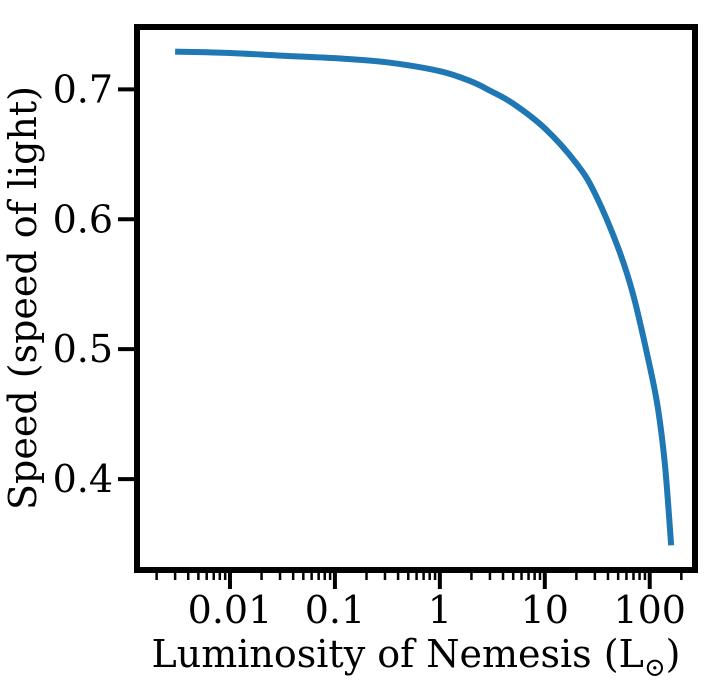 The height and width of the screenshot is (684, 721). I want to click on x-tick-label: 10, so click(545, 610).